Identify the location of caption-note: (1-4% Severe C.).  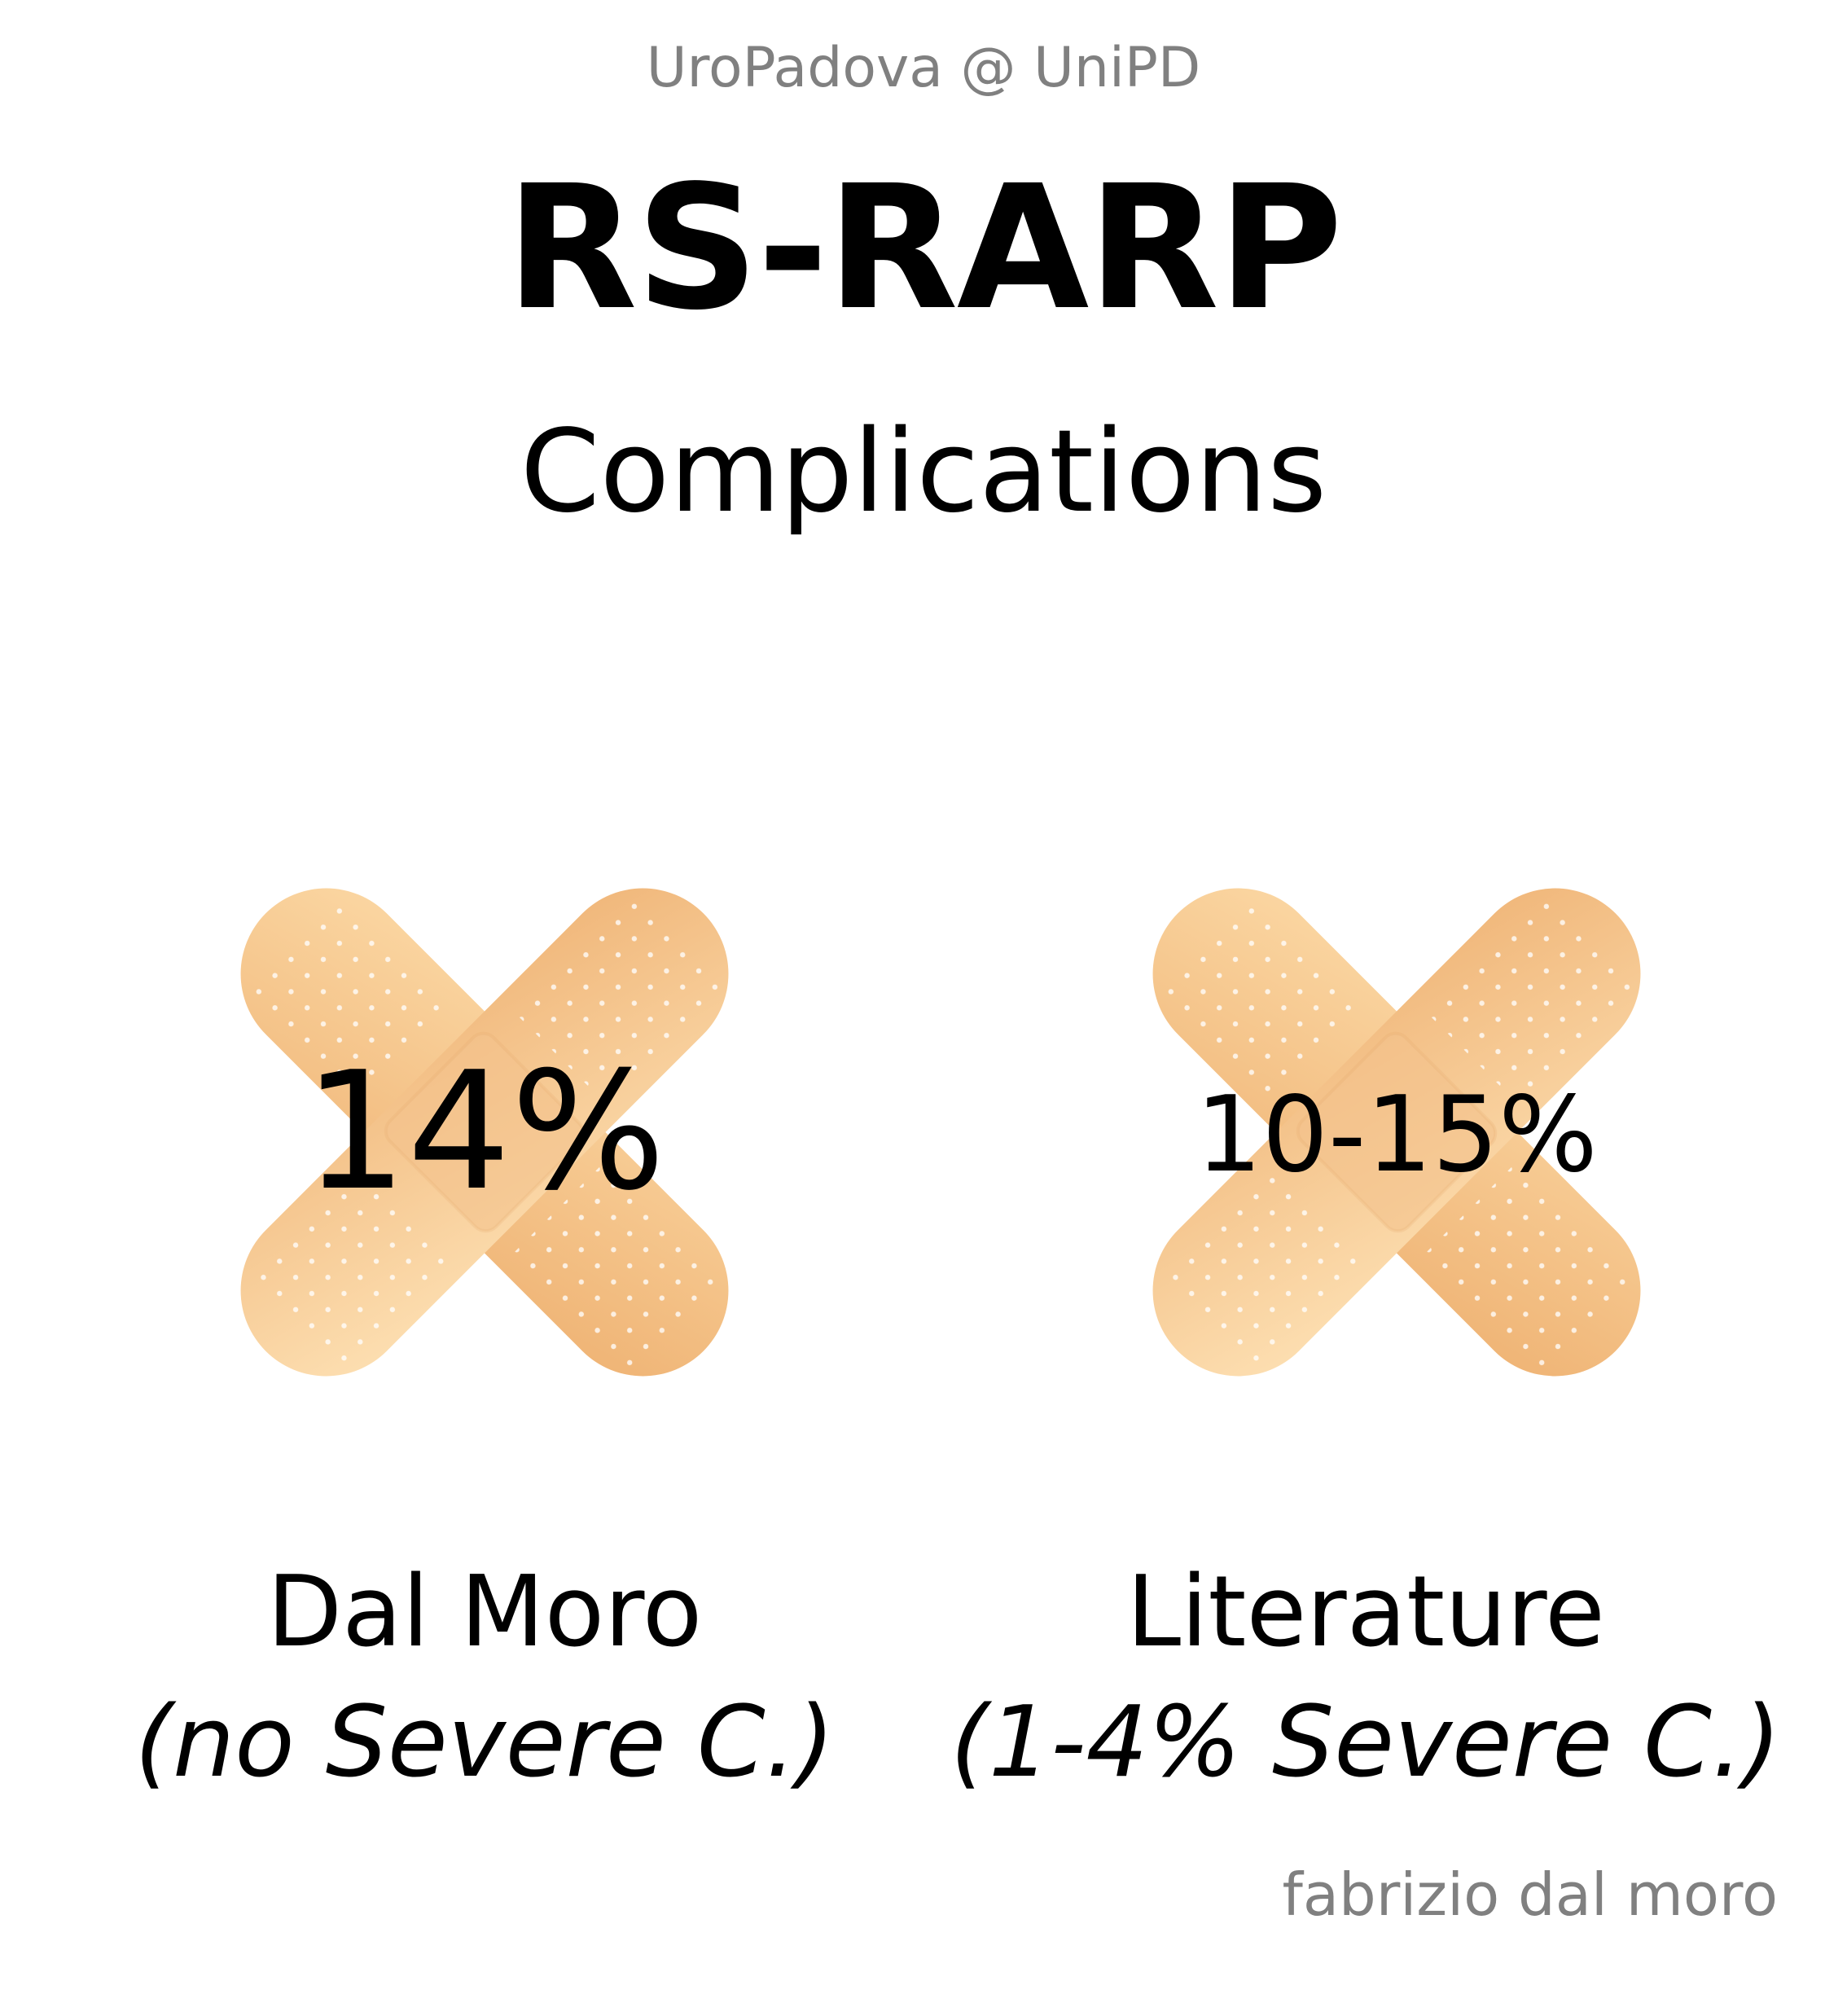
(1365, 1742).